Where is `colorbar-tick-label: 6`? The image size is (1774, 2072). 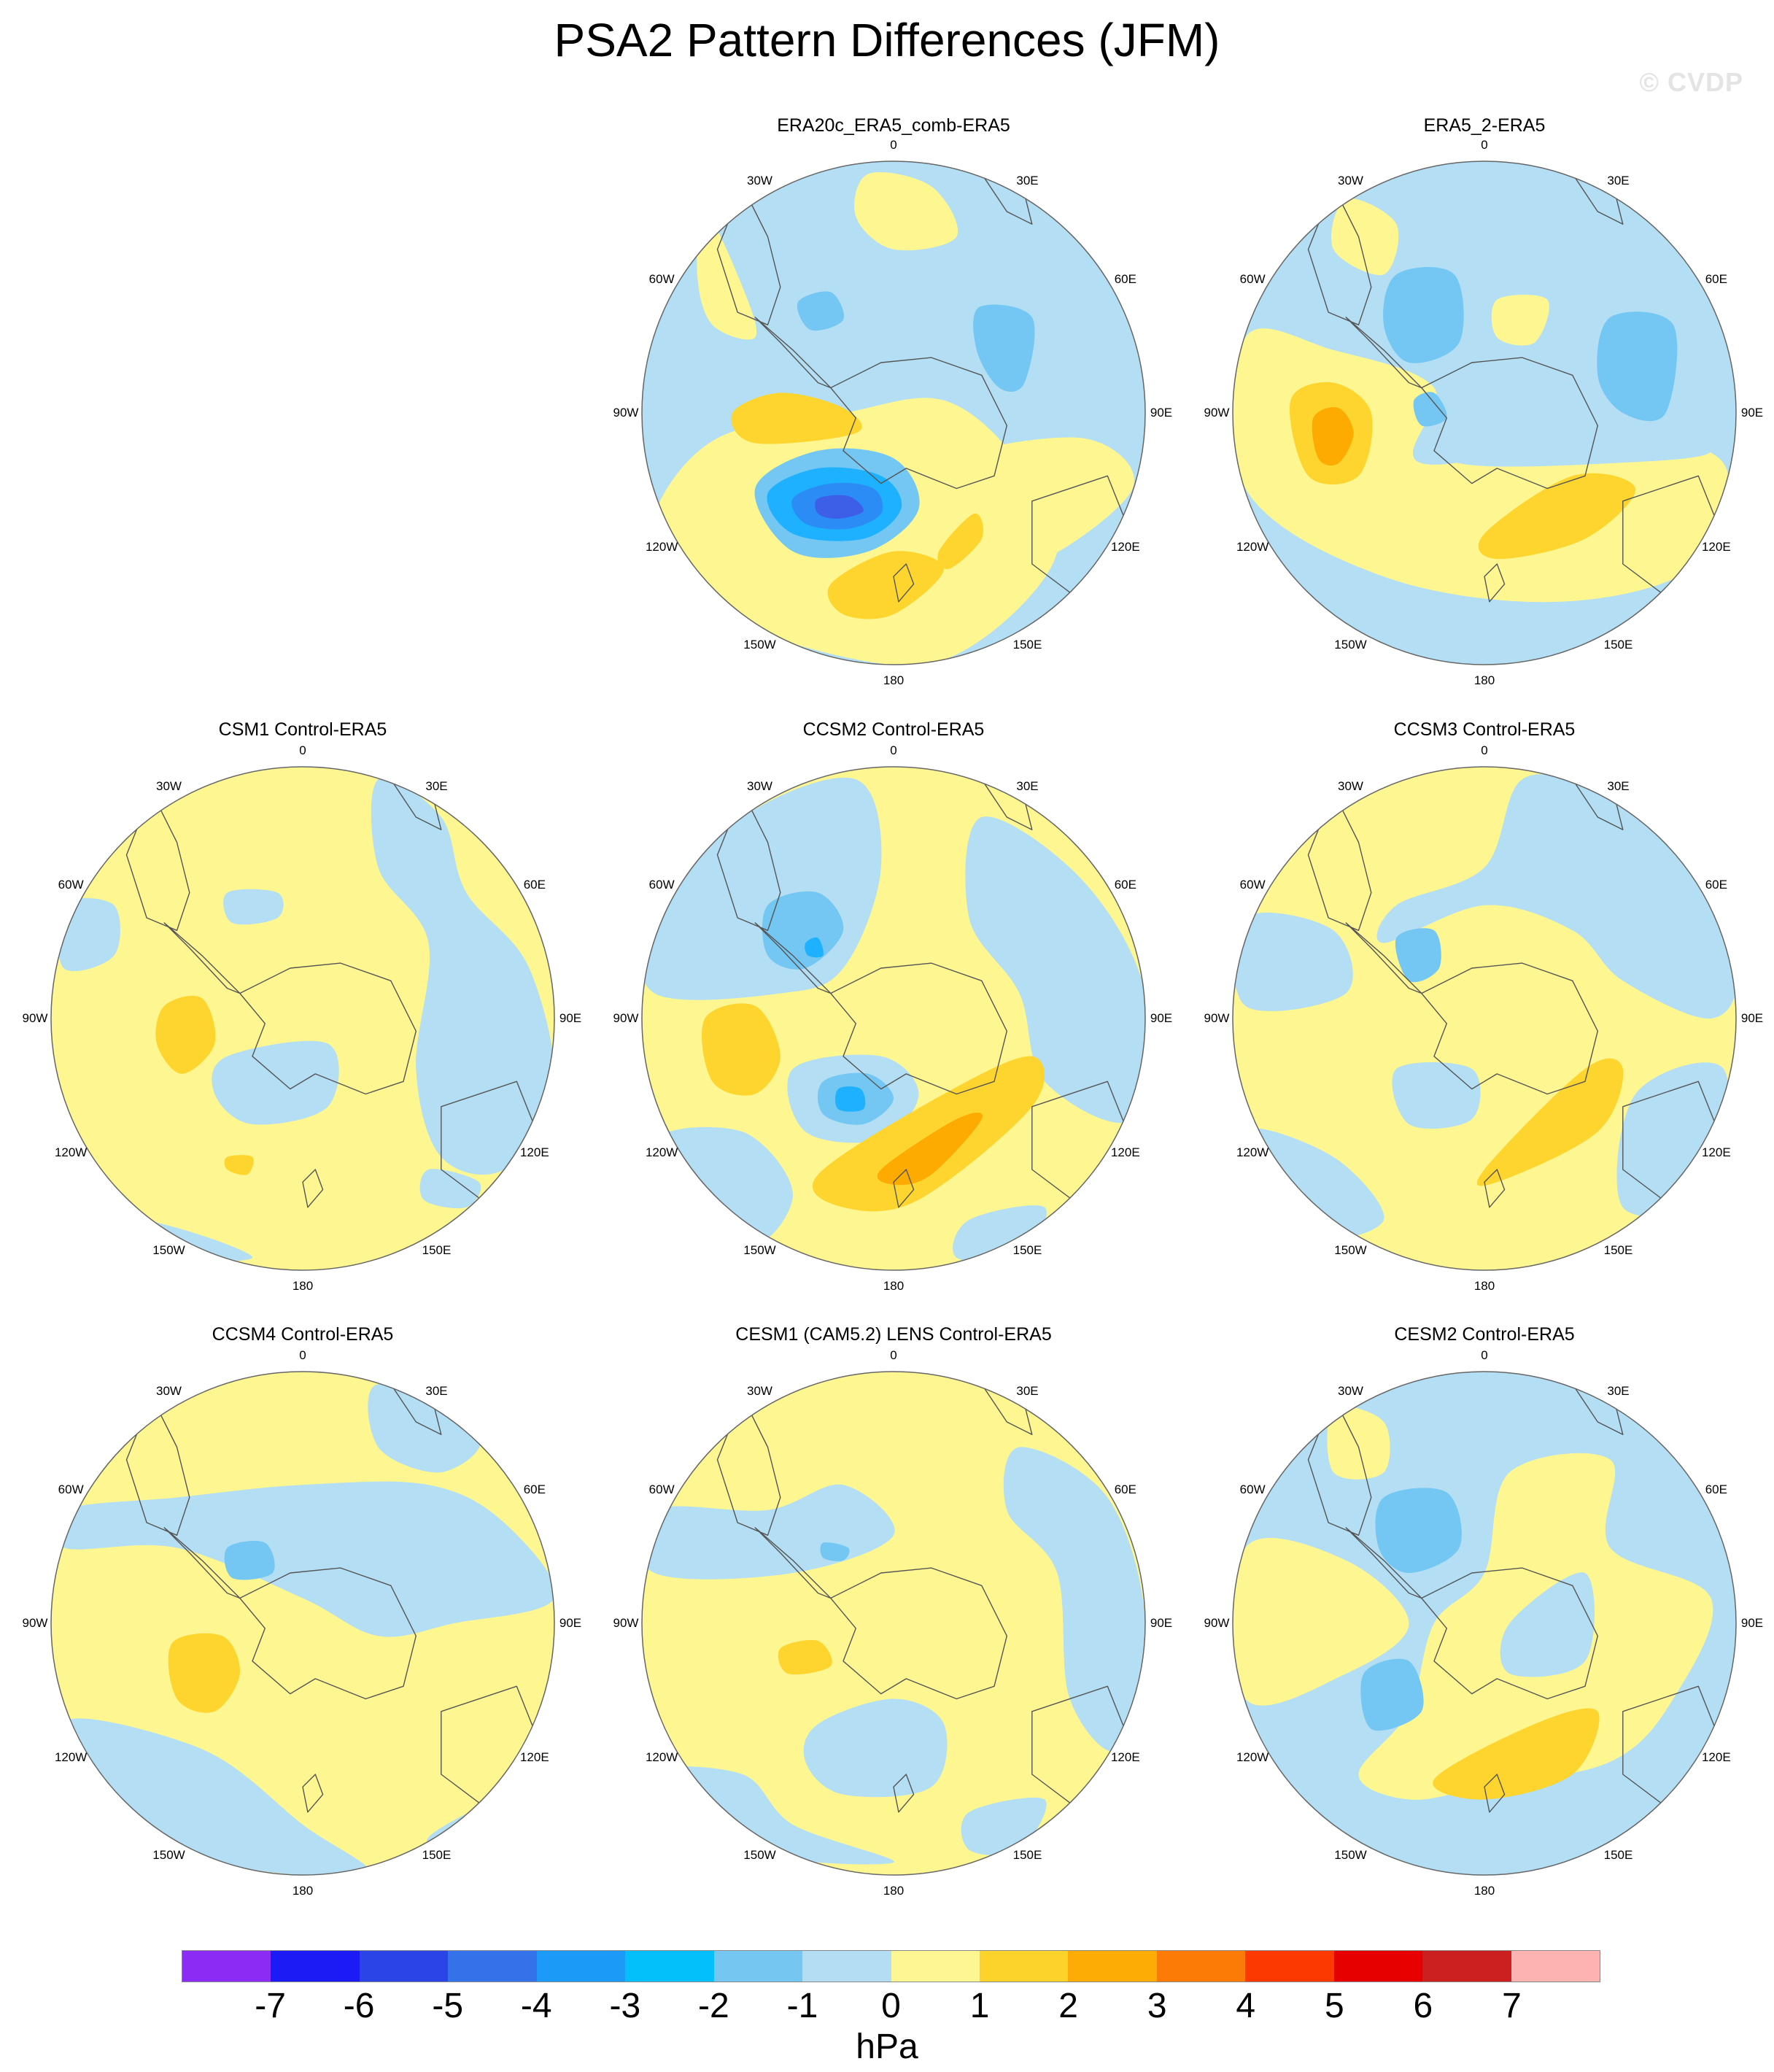
colorbar-tick-label: 6 is located at coordinates (1423, 2006).